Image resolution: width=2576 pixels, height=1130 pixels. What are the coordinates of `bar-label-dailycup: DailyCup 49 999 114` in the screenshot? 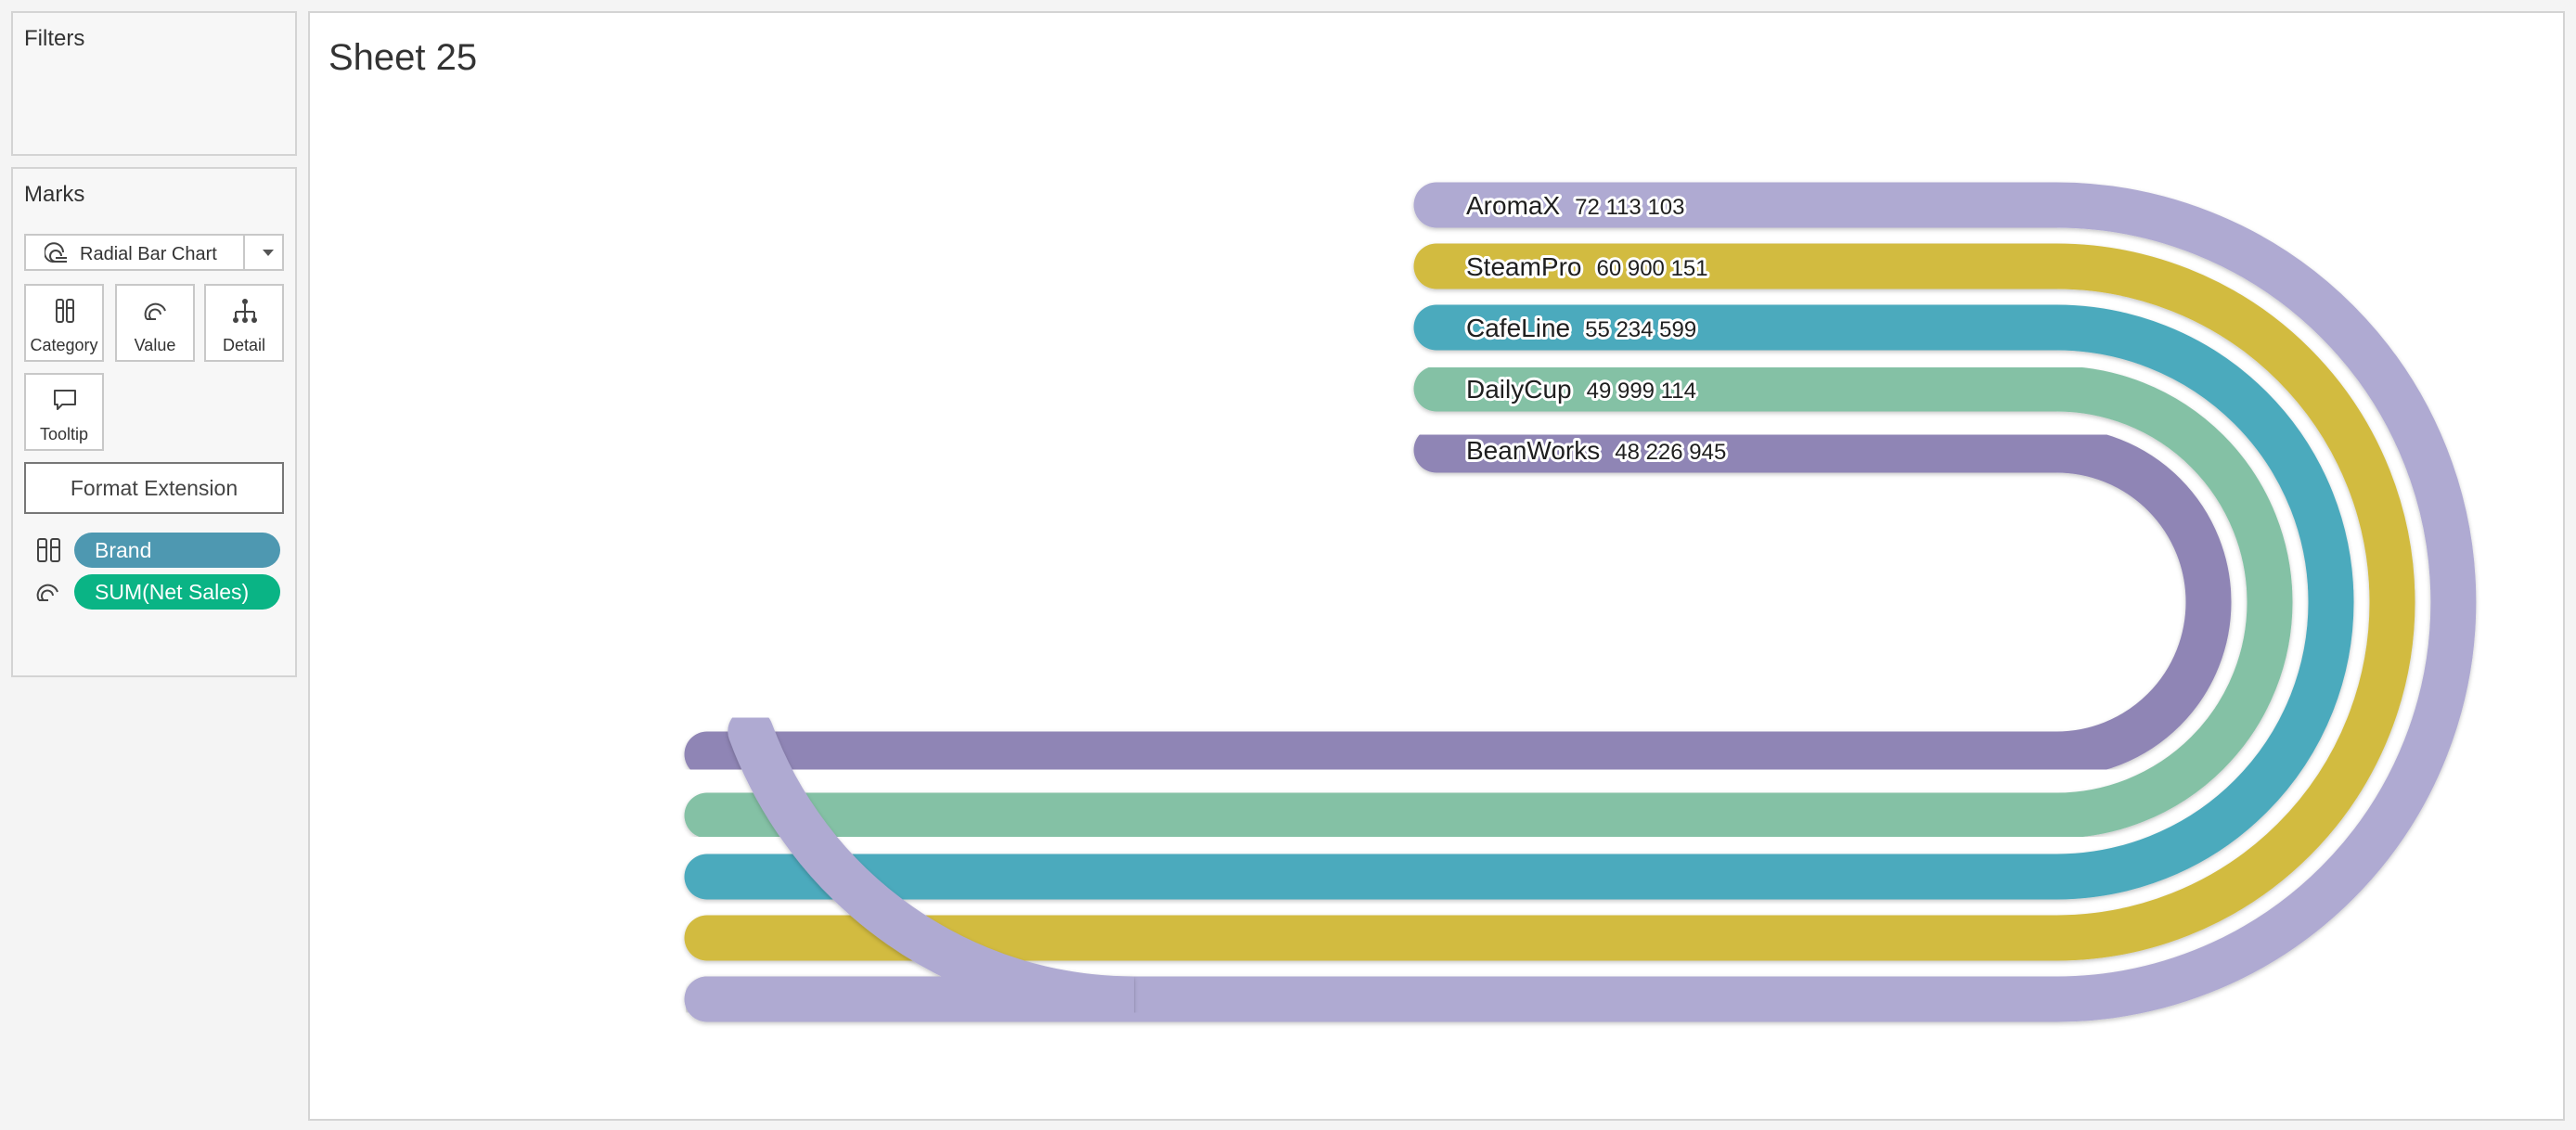 It's located at (1581, 389).